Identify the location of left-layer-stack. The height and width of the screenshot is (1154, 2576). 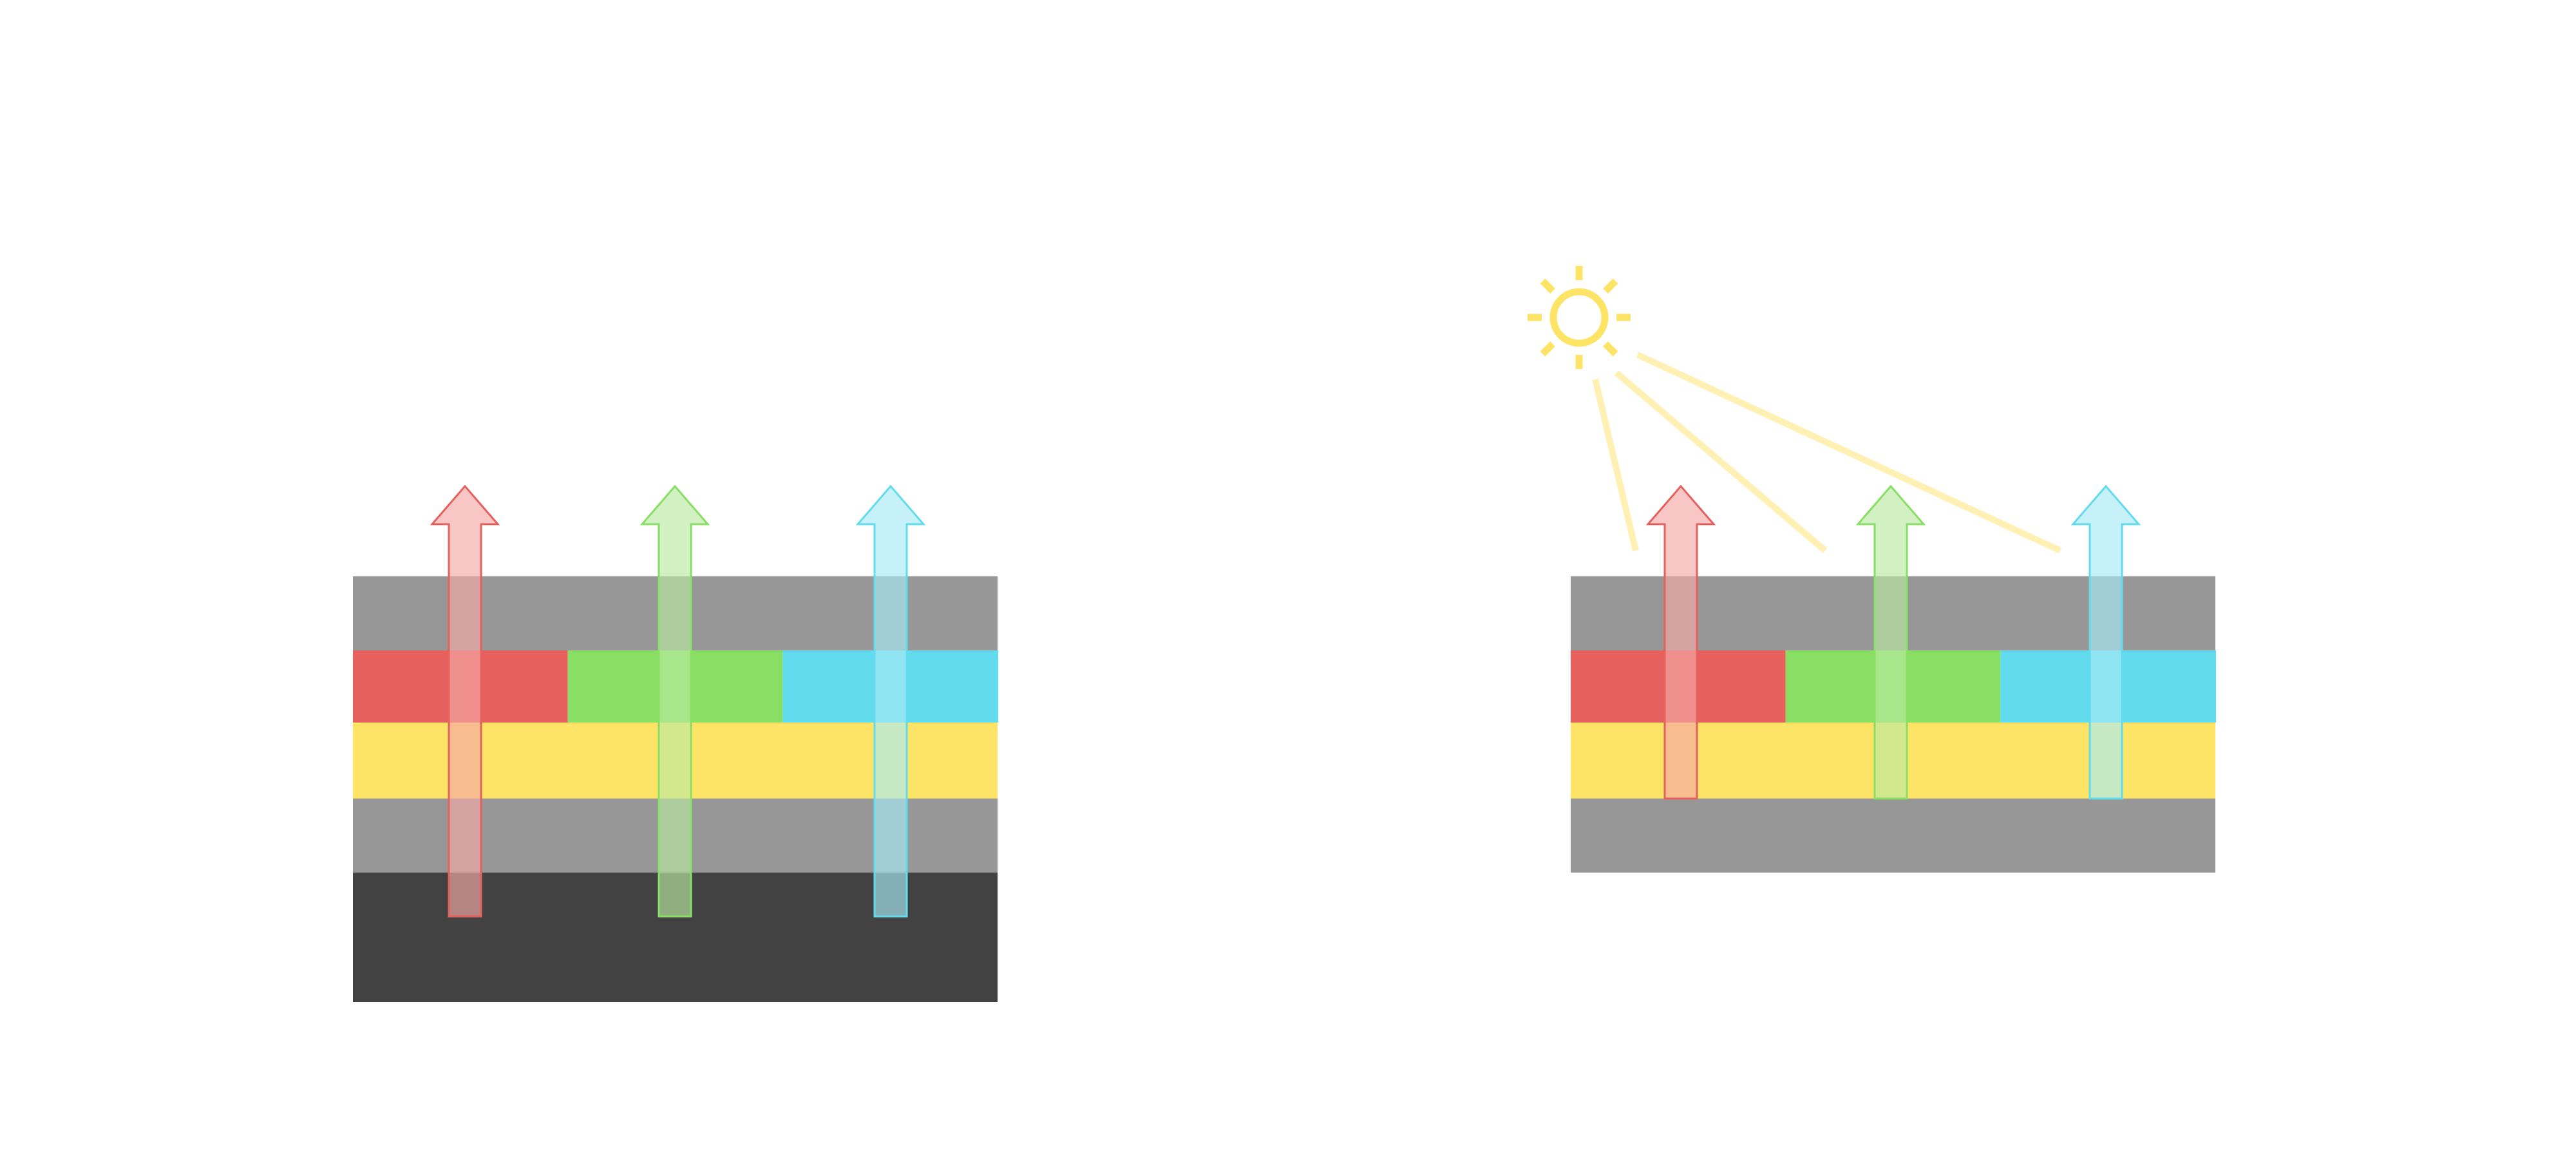
(676, 743).